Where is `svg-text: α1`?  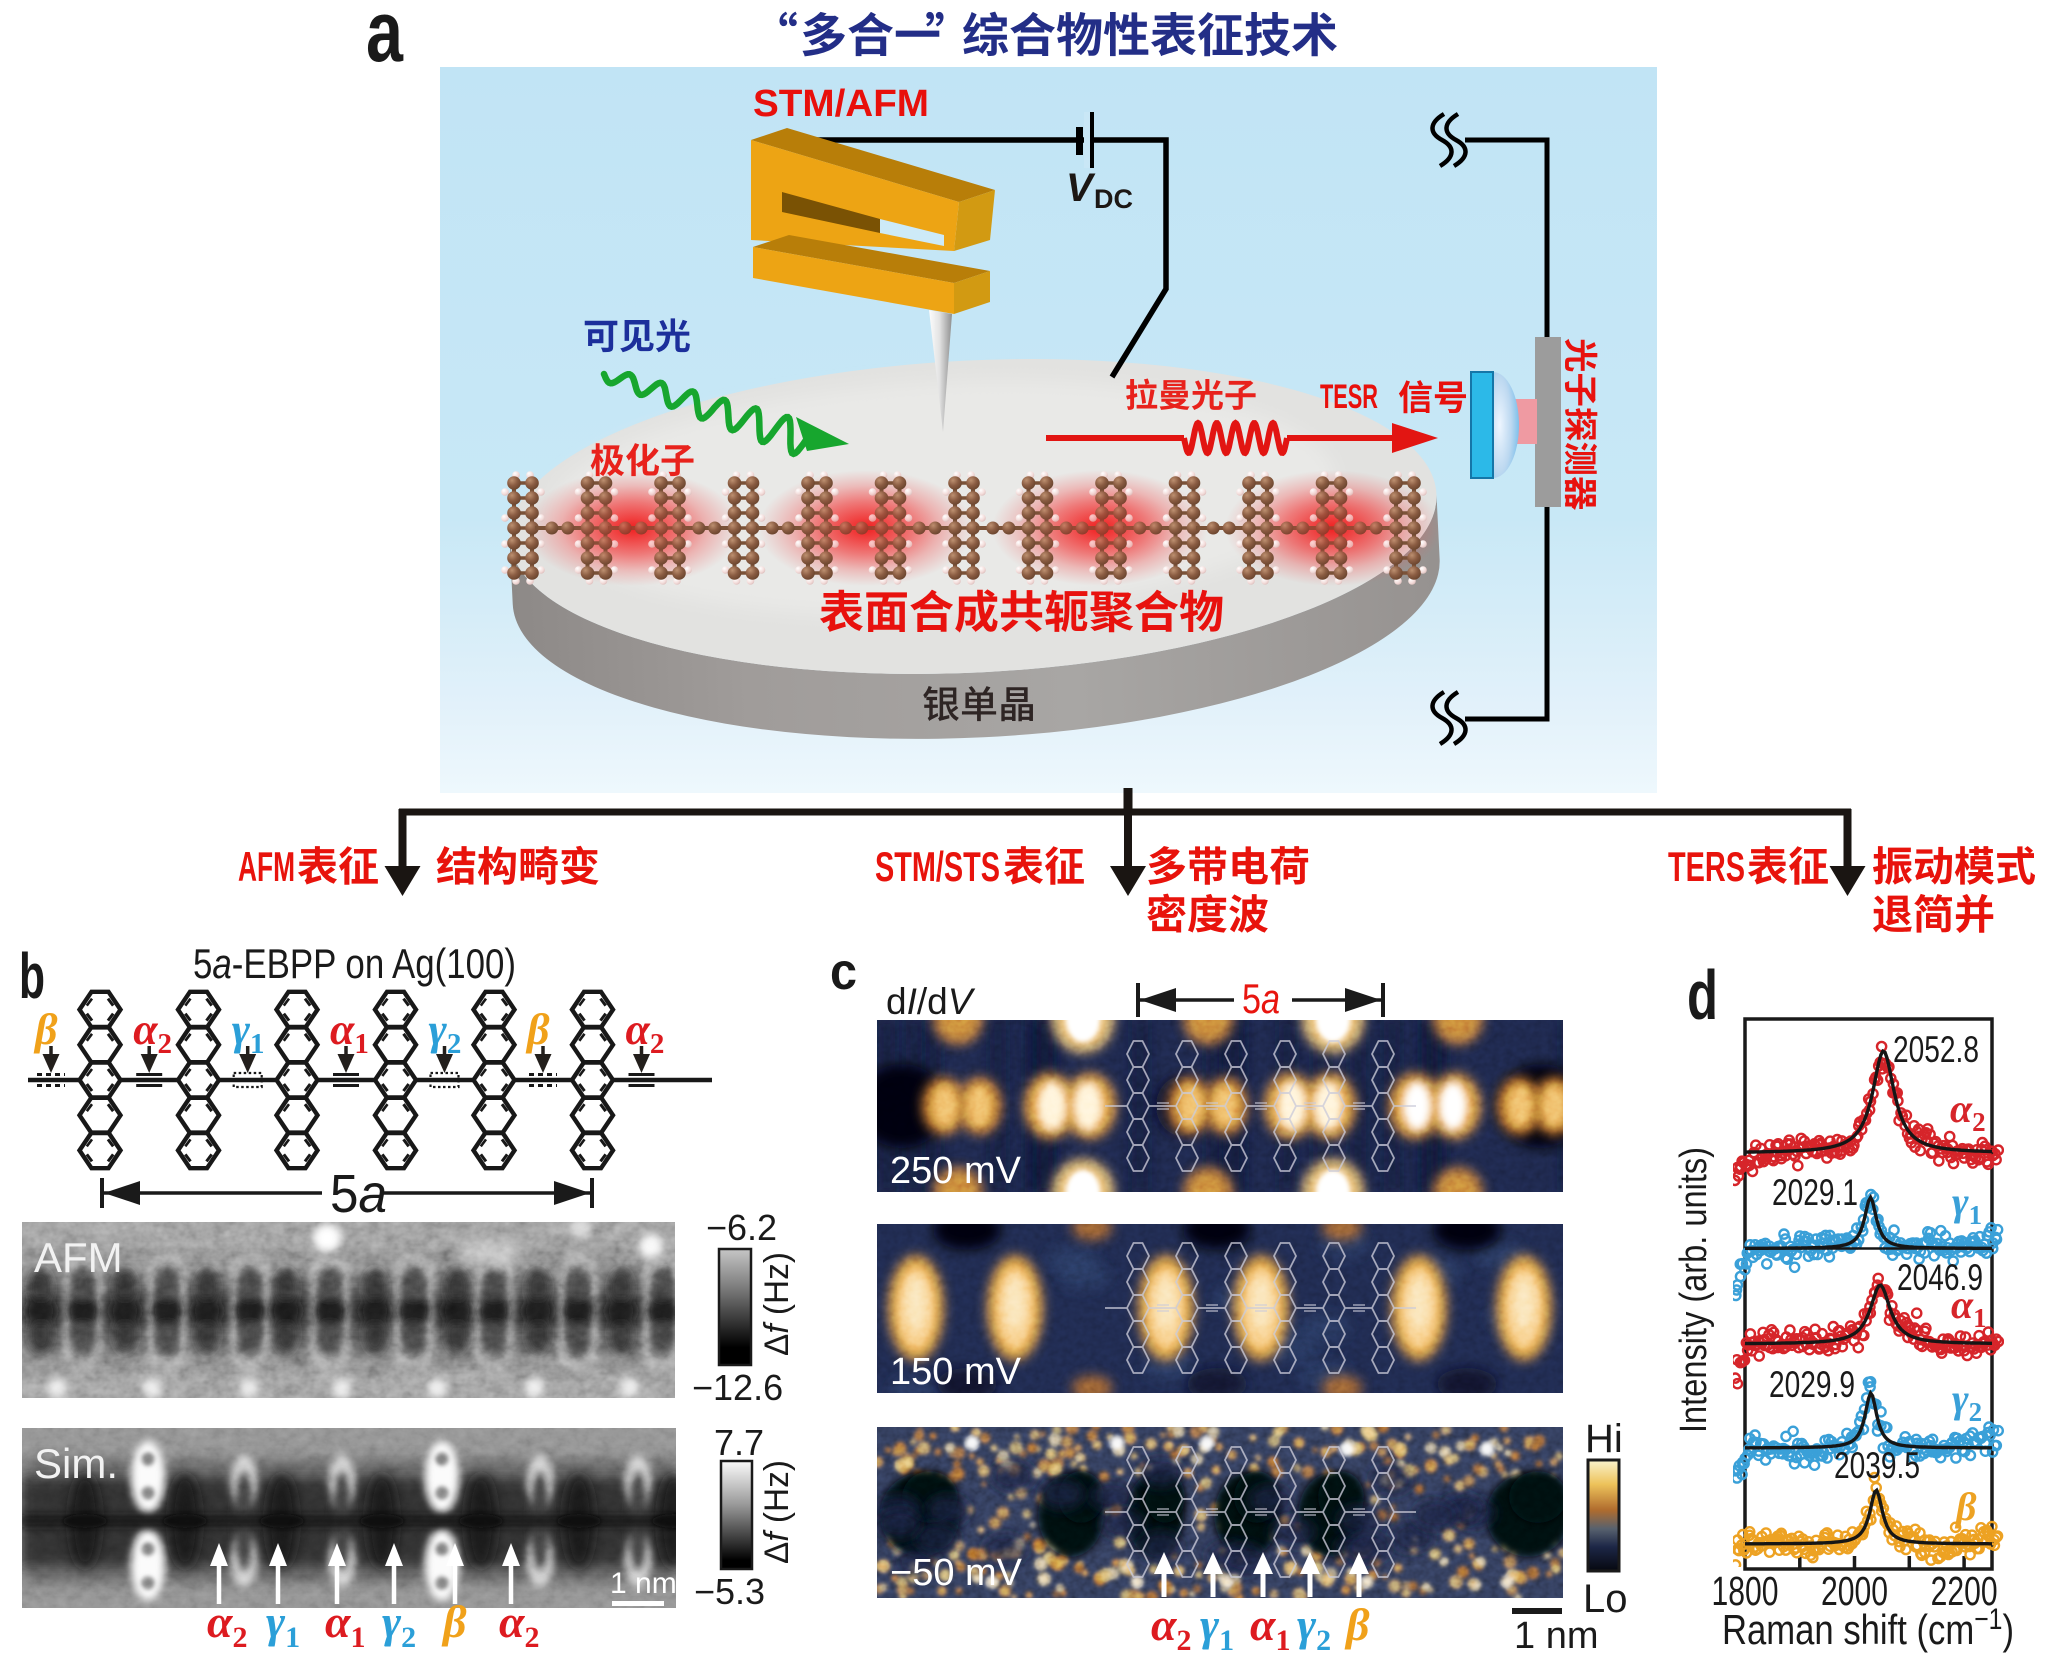 svg-text: α1 is located at coordinates (1969, 1307).